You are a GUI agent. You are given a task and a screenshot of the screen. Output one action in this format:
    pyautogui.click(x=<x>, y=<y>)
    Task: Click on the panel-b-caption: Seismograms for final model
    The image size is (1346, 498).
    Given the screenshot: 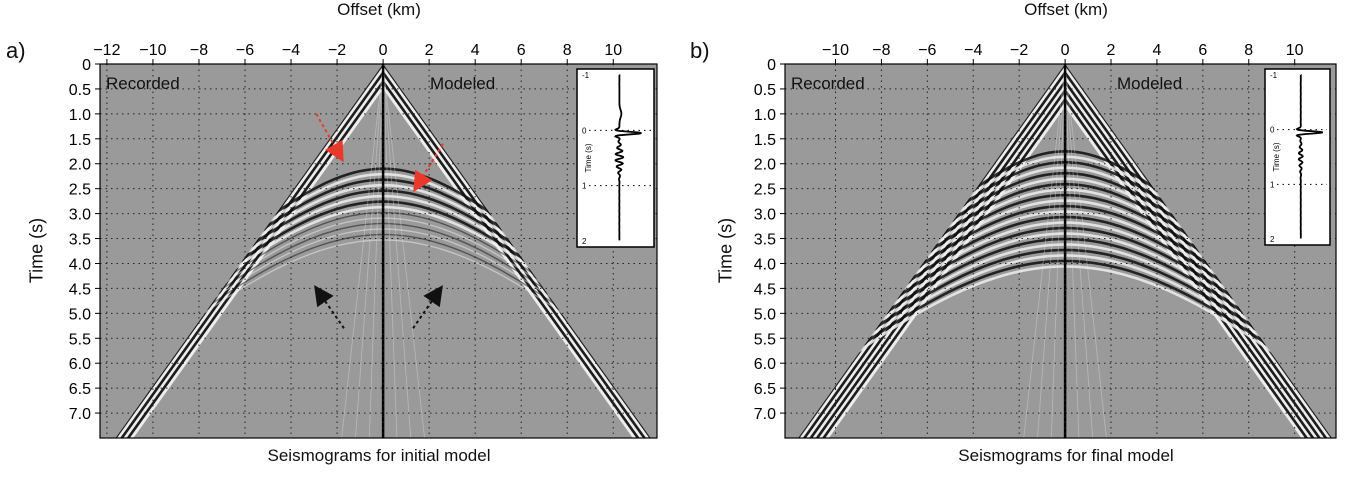 What is the action you would take?
    pyautogui.click(x=1066, y=456)
    